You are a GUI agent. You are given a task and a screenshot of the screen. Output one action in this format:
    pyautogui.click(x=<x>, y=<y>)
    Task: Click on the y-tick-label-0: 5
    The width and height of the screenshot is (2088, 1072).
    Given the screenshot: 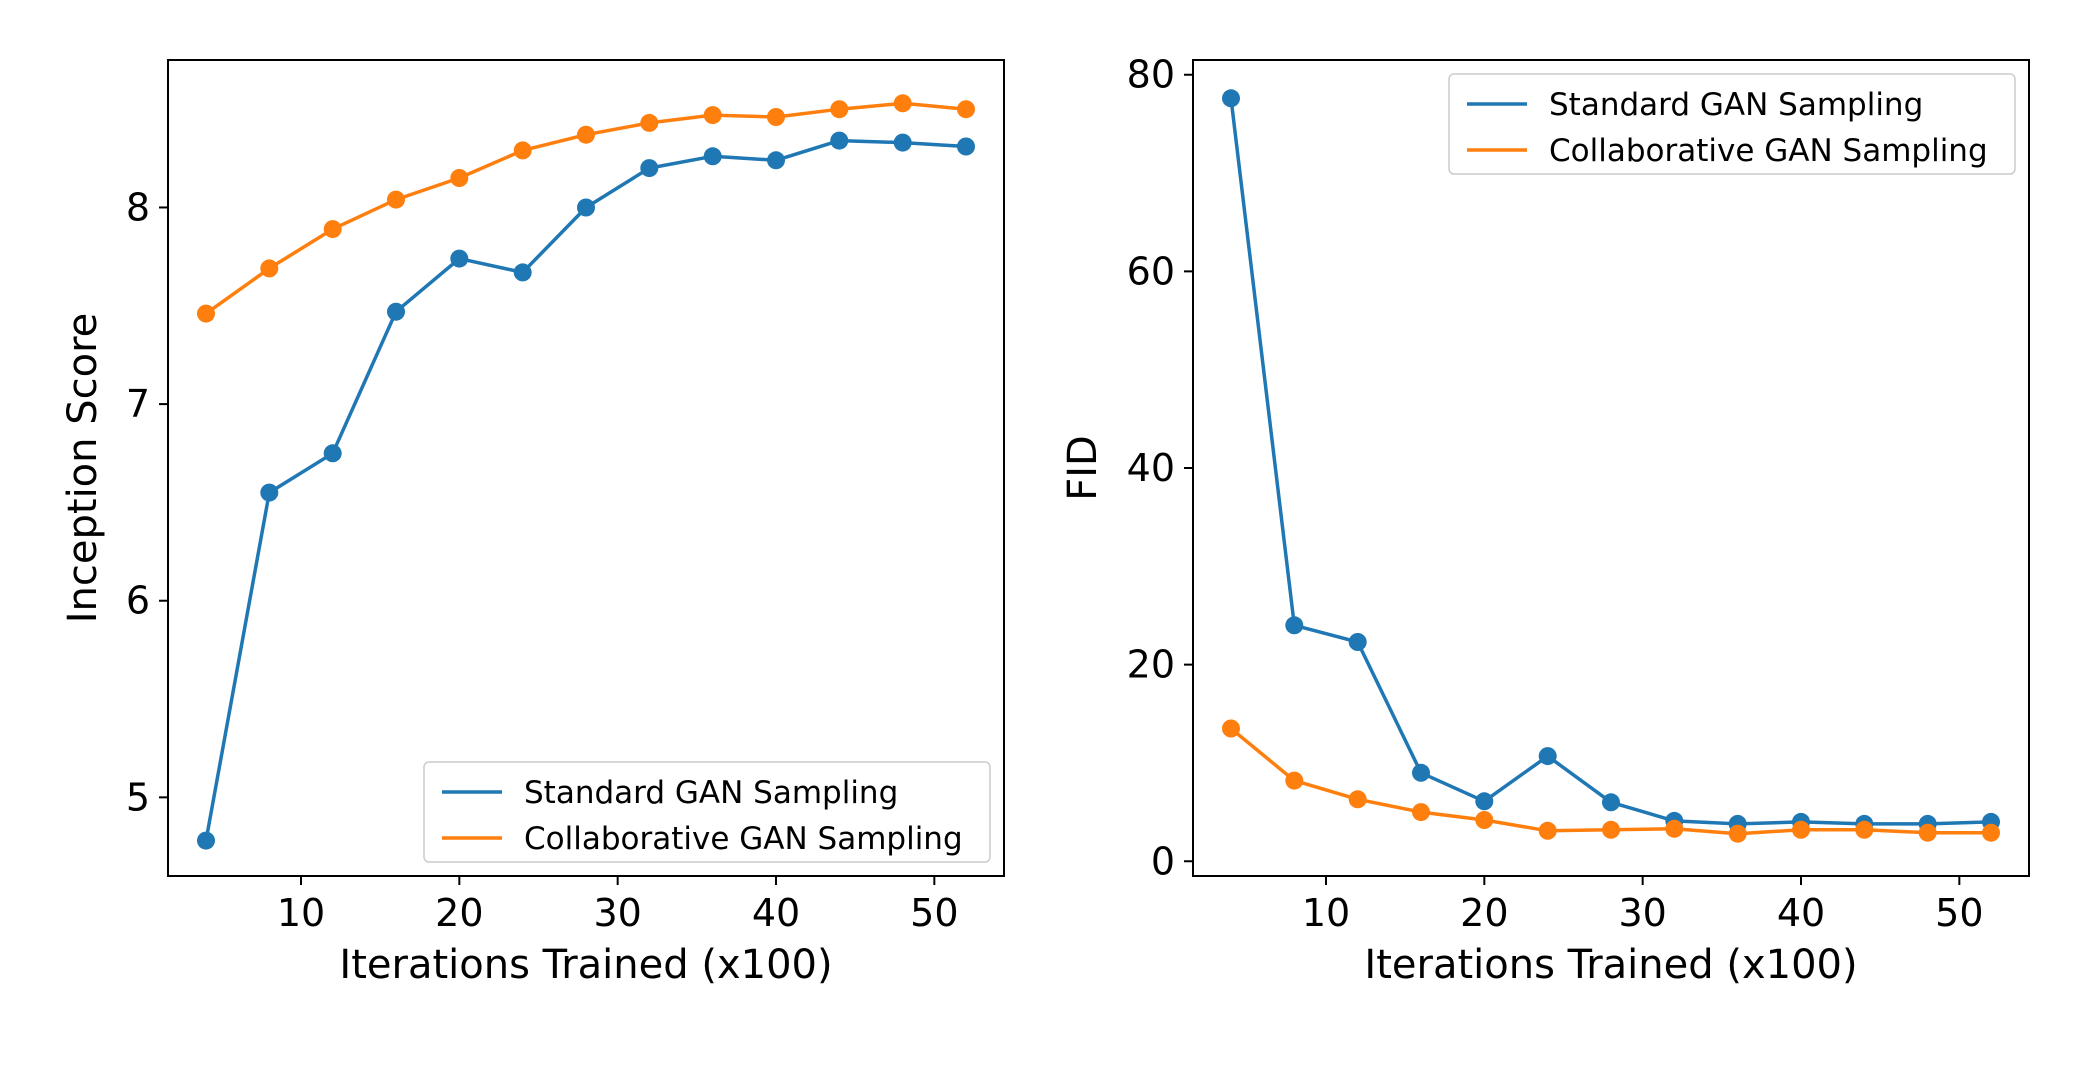 What is the action you would take?
    pyautogui.click(x=138, y=797)
    